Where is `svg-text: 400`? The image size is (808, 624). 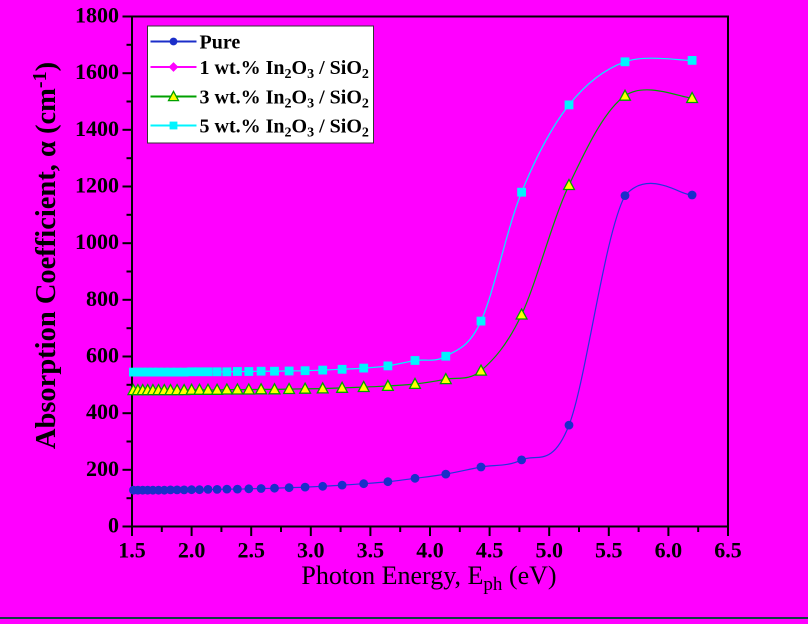
svg-text: 400 is located at coordinates (102, 411).